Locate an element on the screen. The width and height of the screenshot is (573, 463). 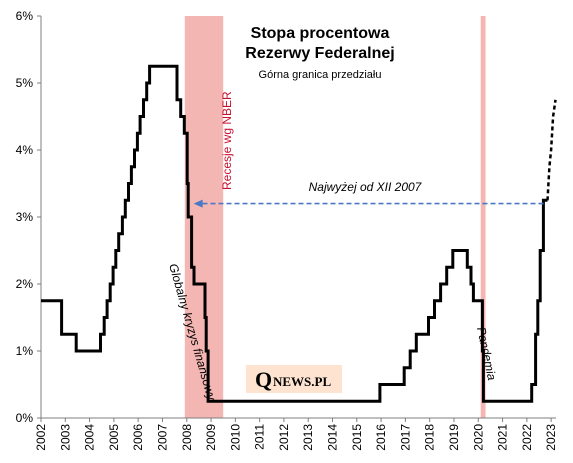
x-tick-label: 2016 is located at coordinates (381, 437).